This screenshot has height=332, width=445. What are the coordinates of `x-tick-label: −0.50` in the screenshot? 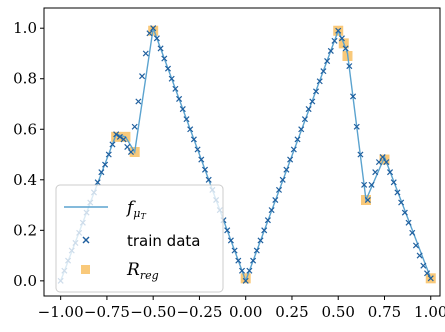 It's located at (153, 312).